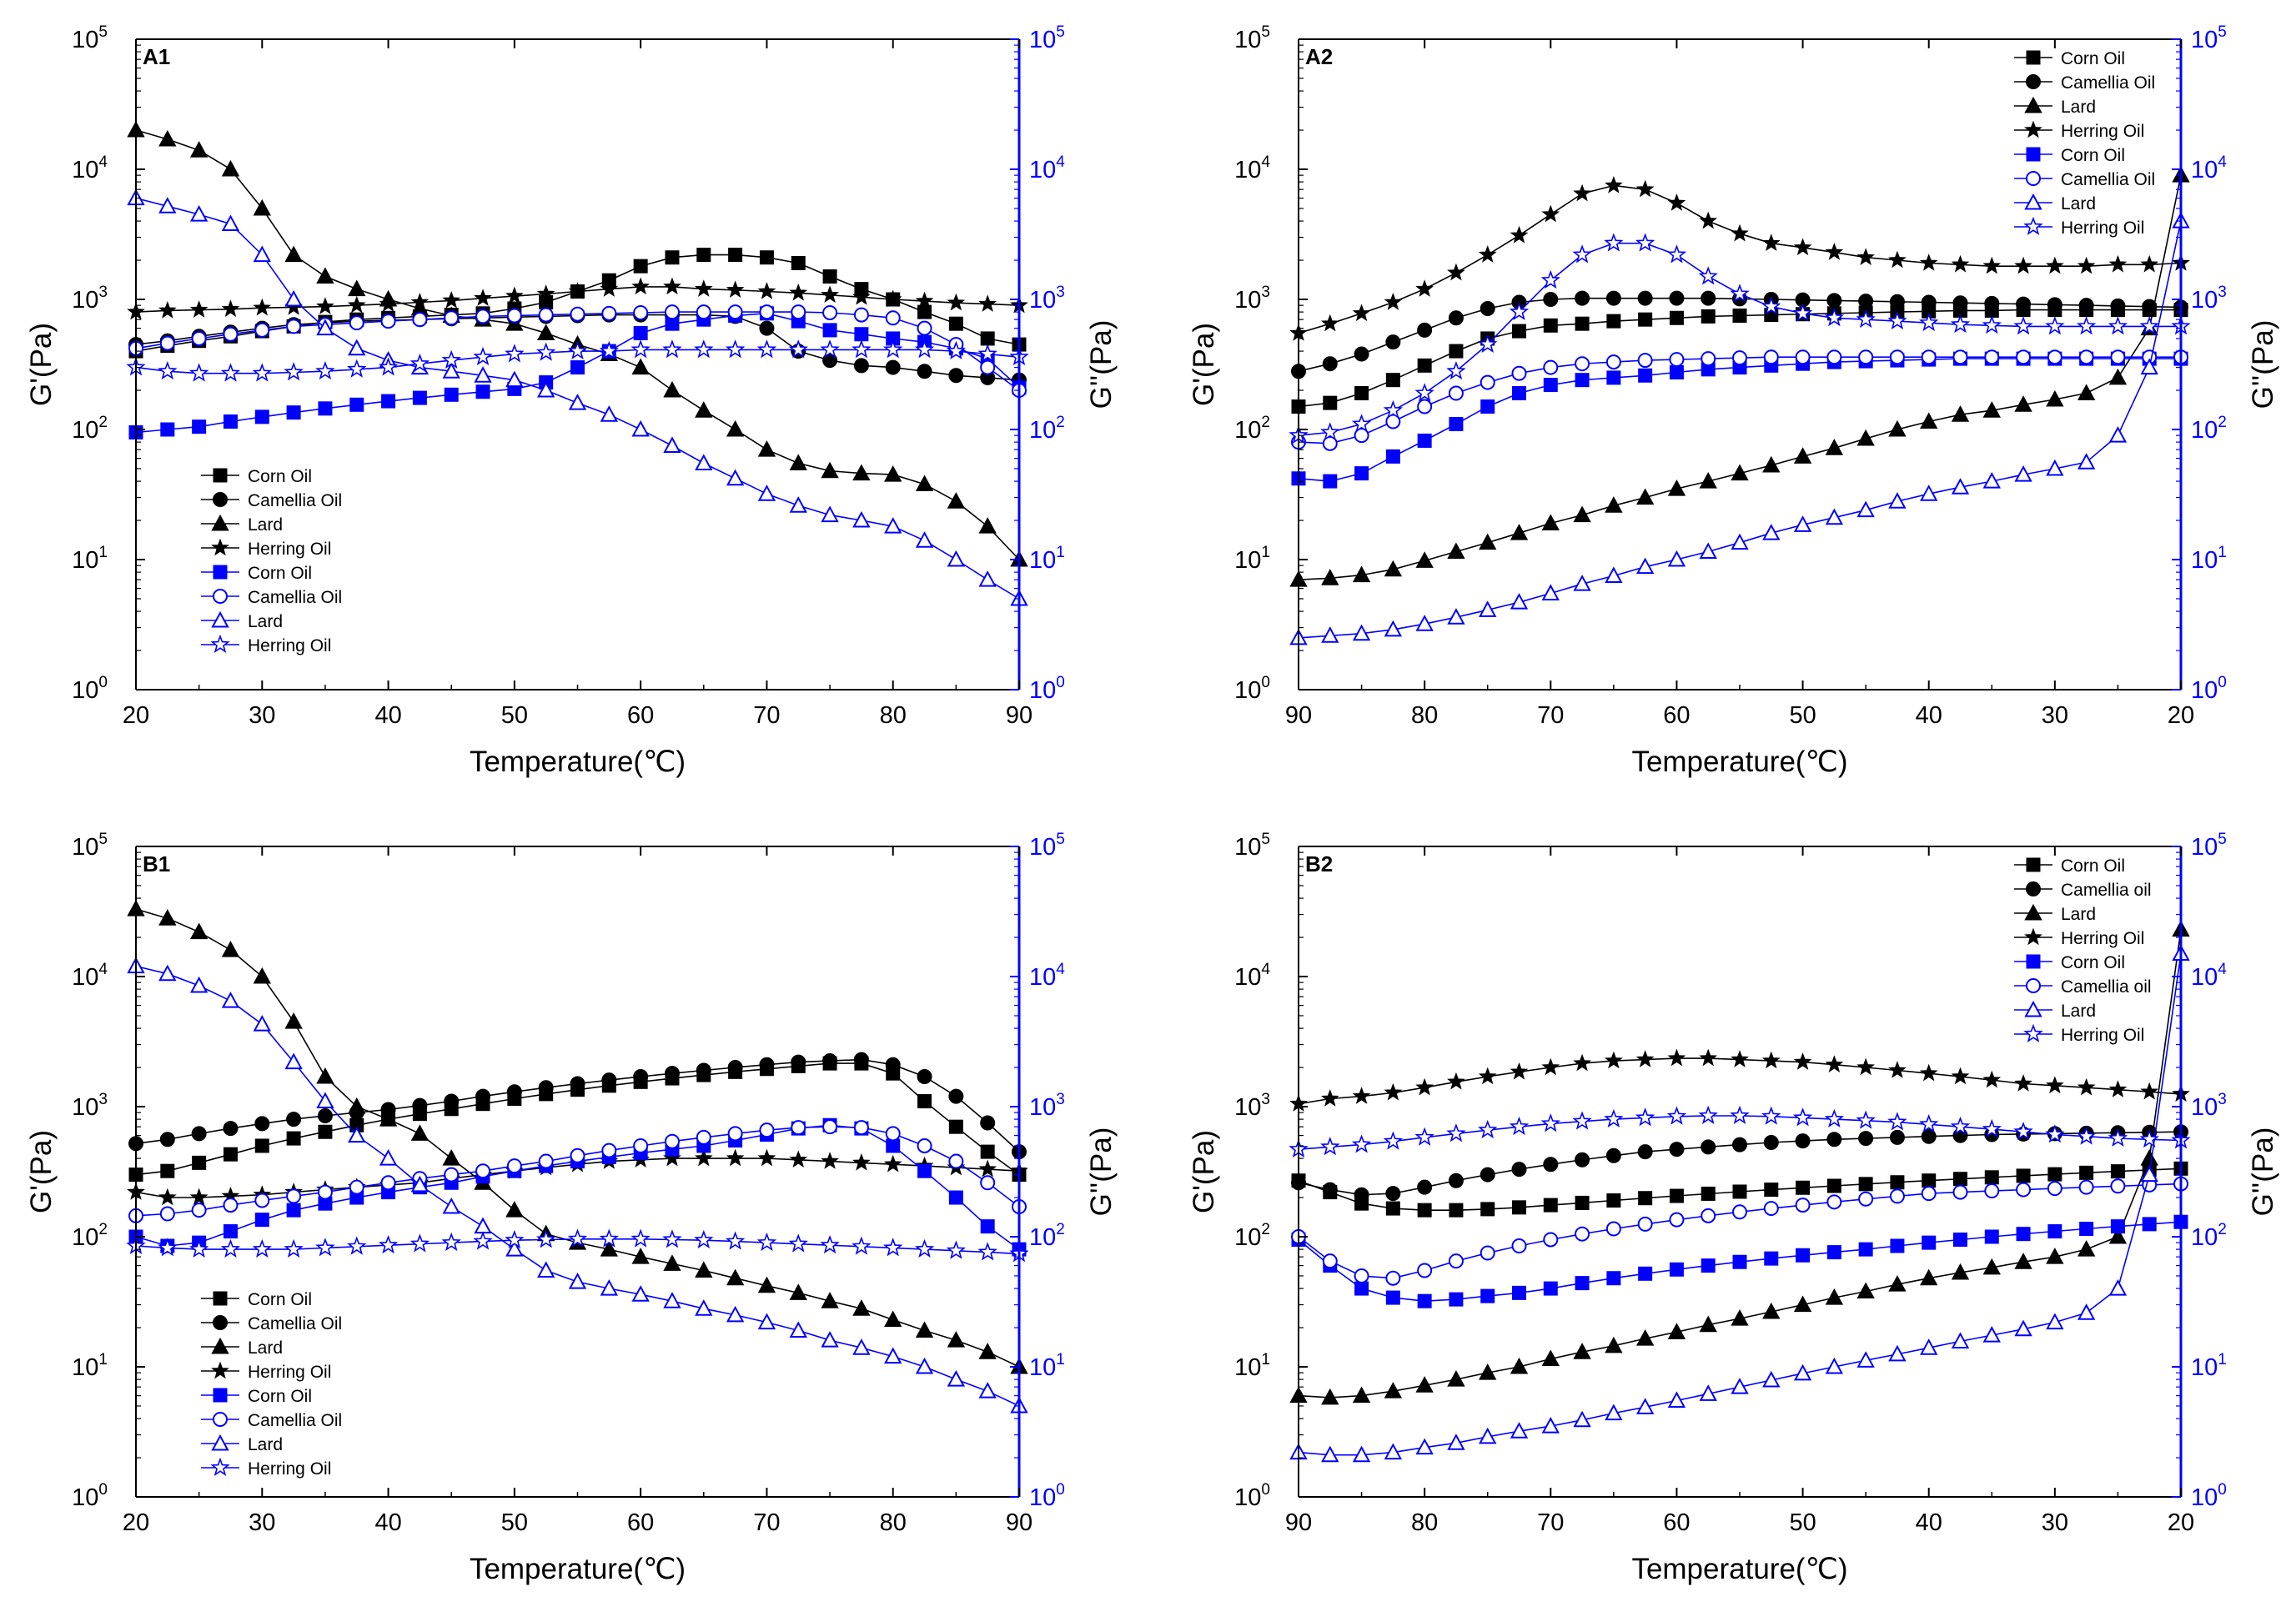  What do you see at coordinates (103, 839) in the screenshot?
I see `y-tick-exponent: 5` at bounding box center [103, 839].